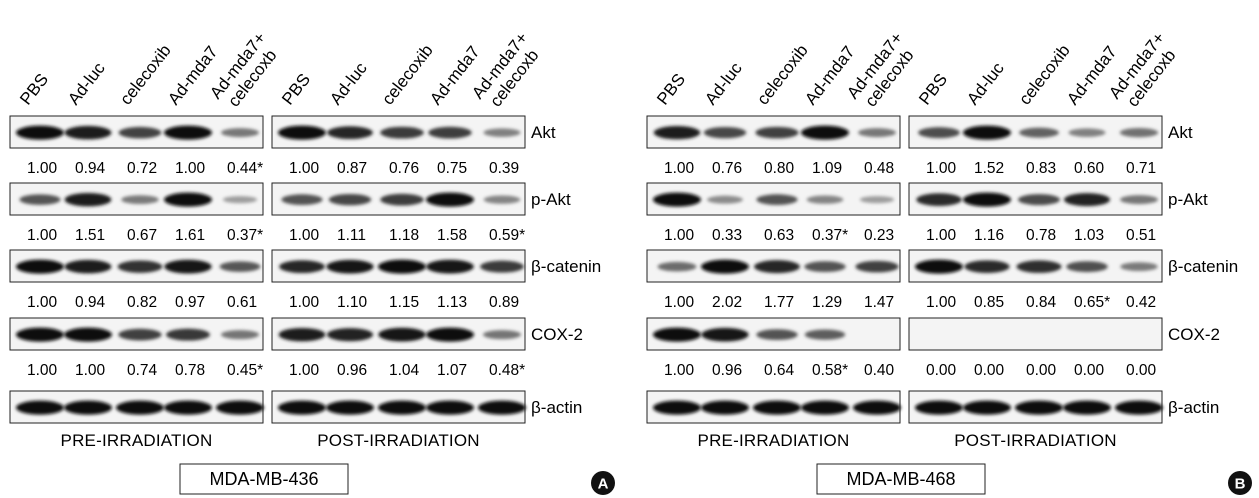  What do you see at coordinates (727, 235) in the screenshot?
I see `quant-value: 0.33` at bounding box center [727, 235].